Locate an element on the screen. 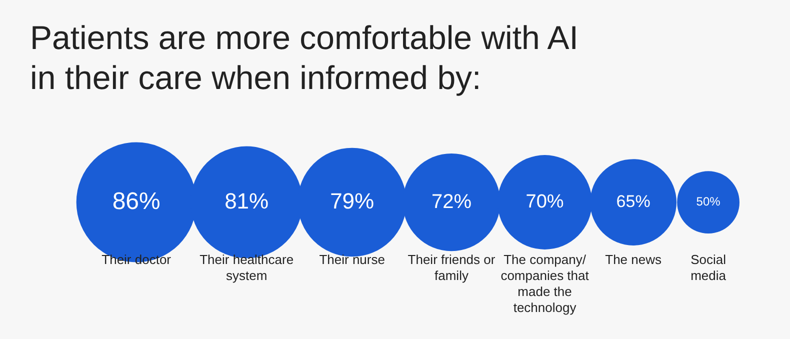  category-label: The news is located at coordinates (633, 260).